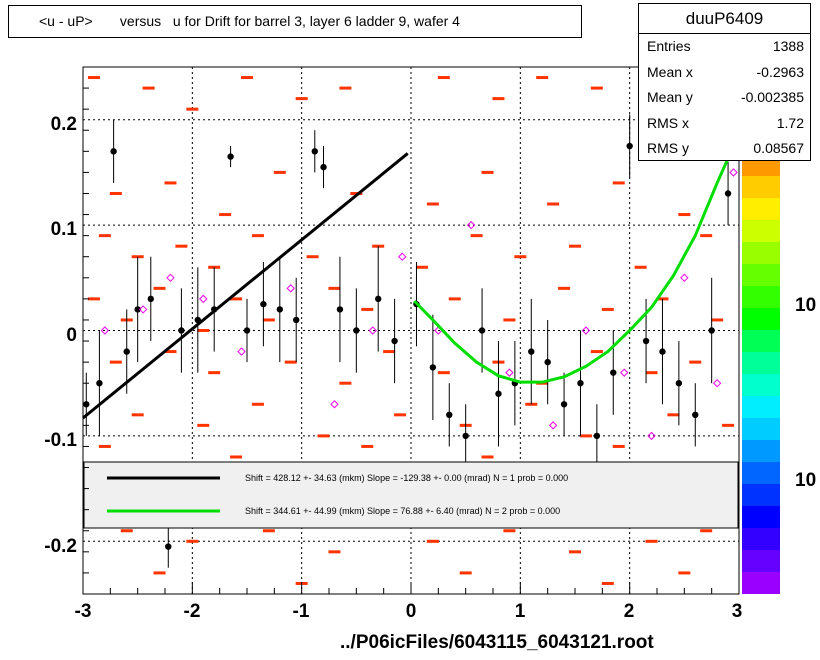 This screenshot has width=820, height=660. Describe the element at coordinates (192, 611) in the screenshot. I see `x-tick-label: -2` at that location.